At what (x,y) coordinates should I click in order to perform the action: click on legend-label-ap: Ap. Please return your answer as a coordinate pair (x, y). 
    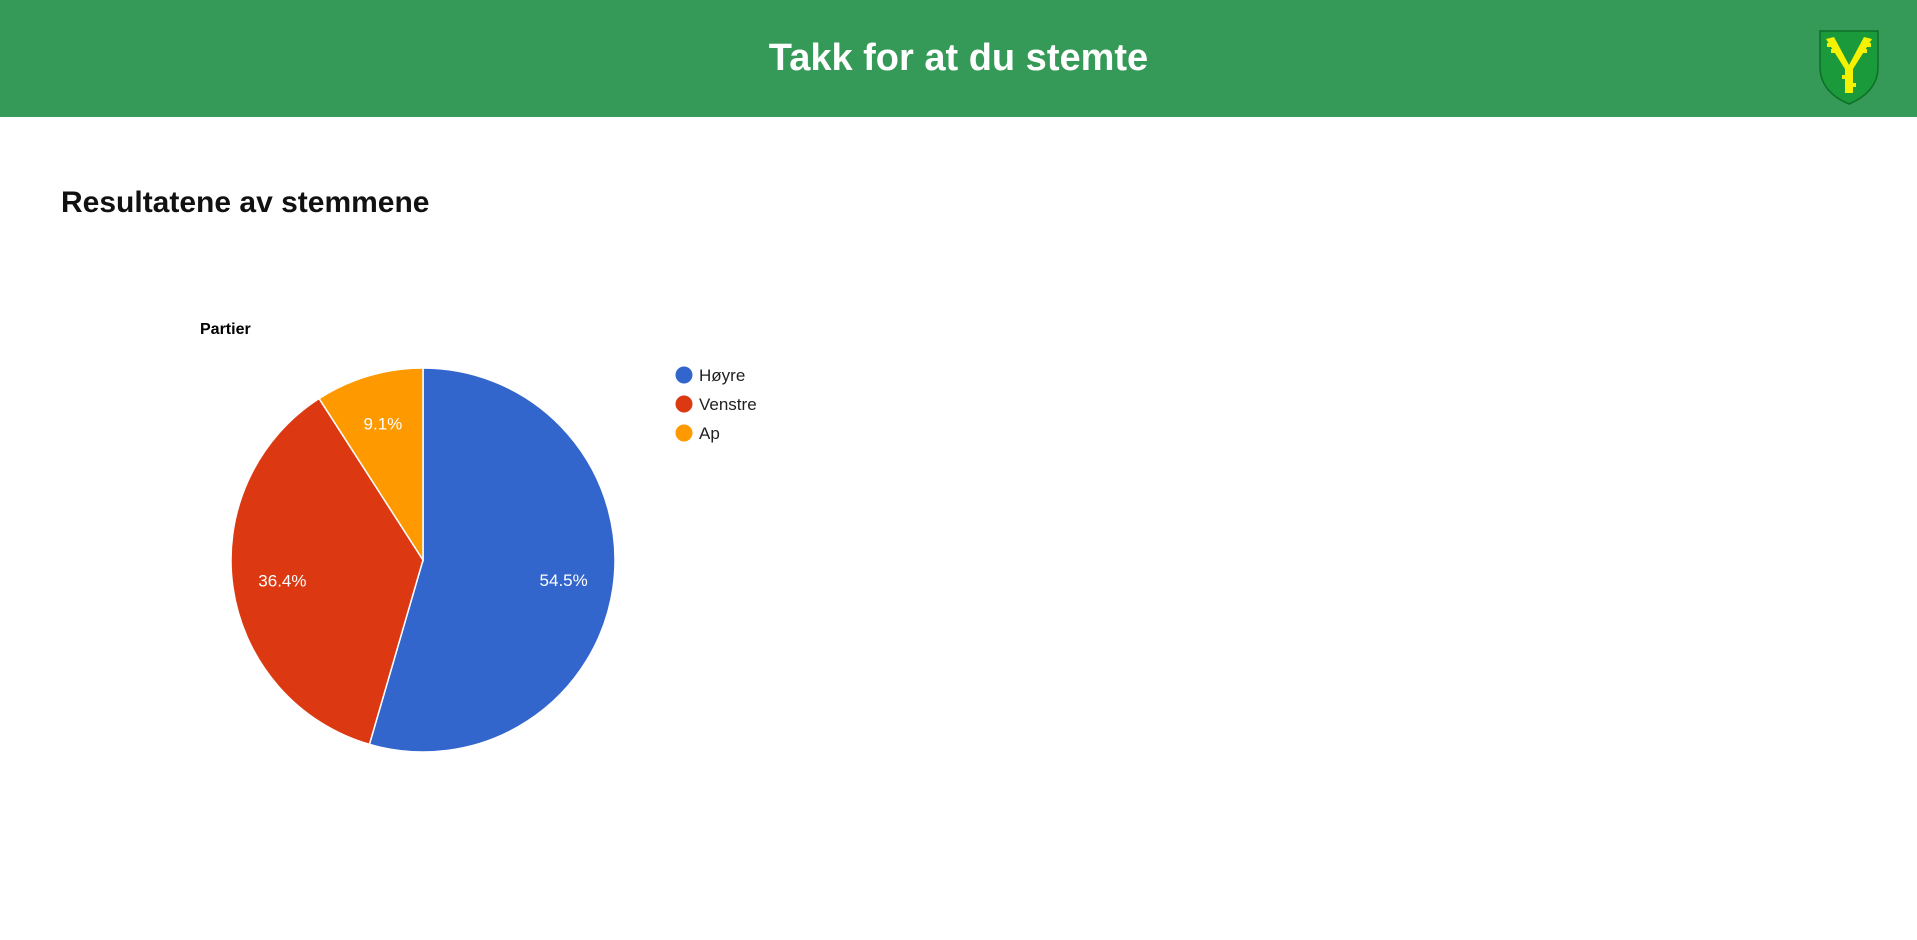
    Looking at the image, I should click on (709, 433).